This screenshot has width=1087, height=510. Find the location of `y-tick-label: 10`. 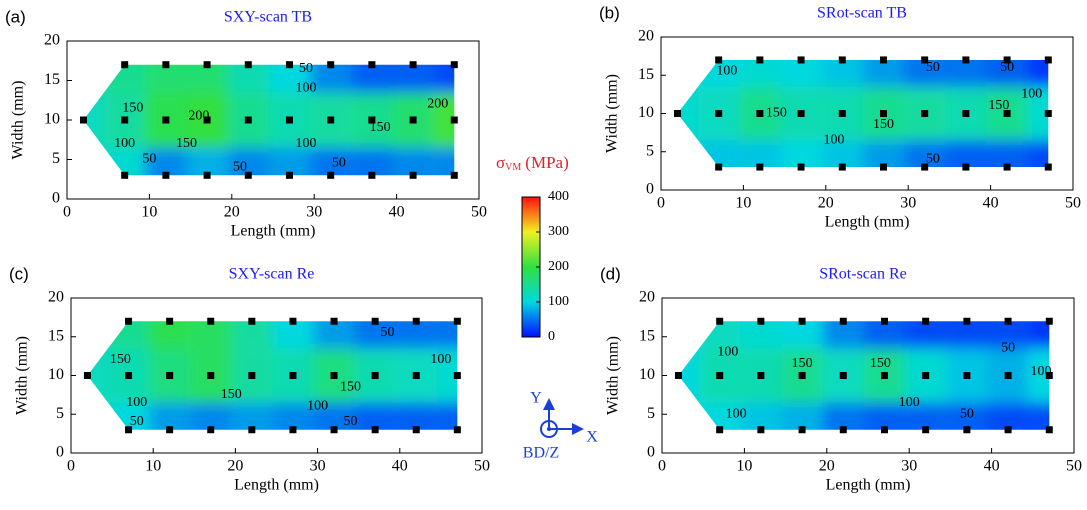

y-tick-label: 10 is located at coordinates (647, 374).